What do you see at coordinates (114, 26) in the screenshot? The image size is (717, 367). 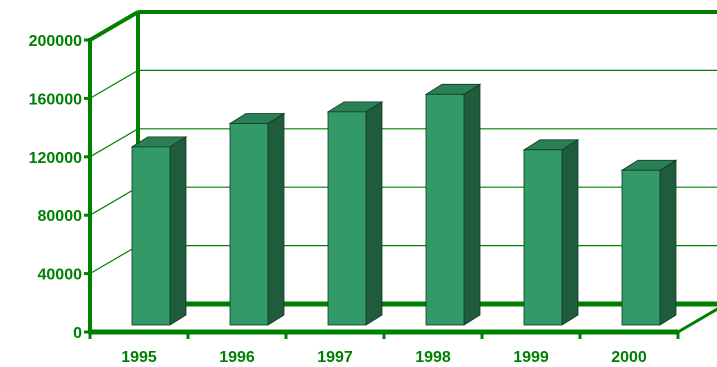 I see `side-wall-top-edge` at bounding box center [114, 26].